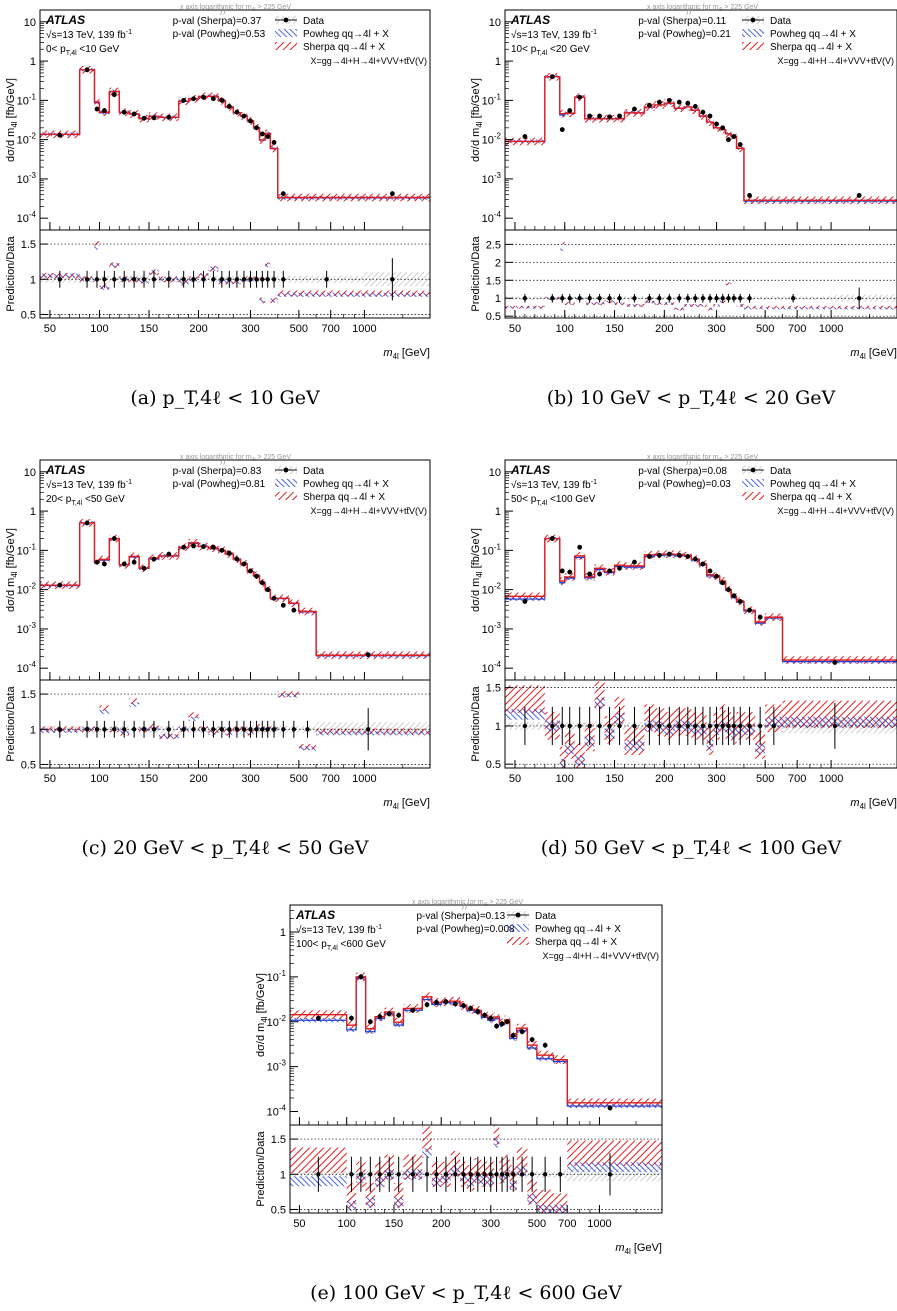 The height and width of the screenshot is (1311, 897). What do you see at coordinates (700, 274) in the screenshot?
I see `ratio-frame` at bounding box center [700, 274].